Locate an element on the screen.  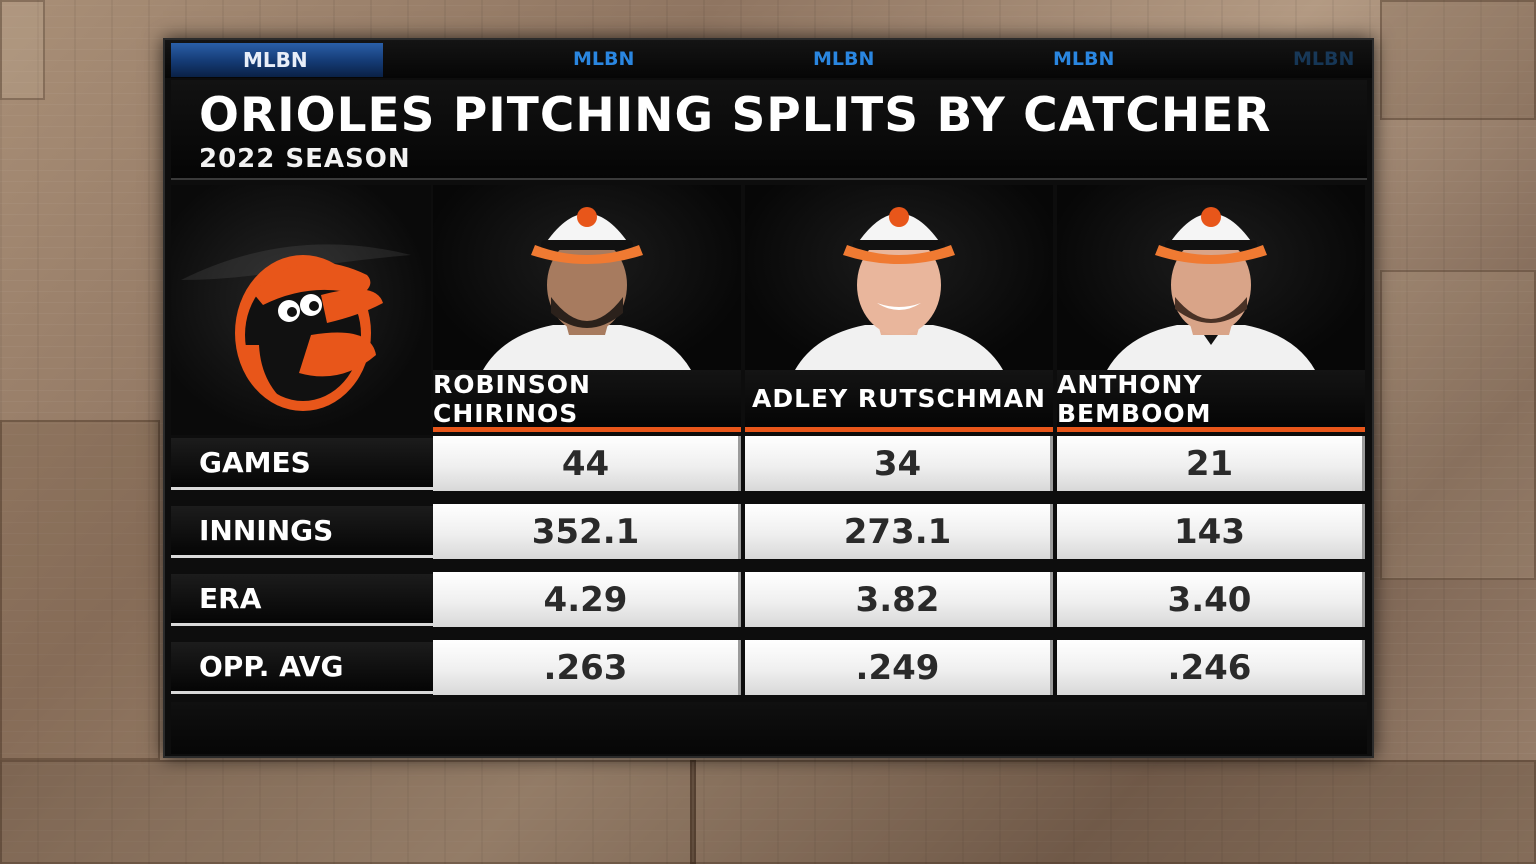
stat-value: 3.82 is located at coordinates (899, 599).